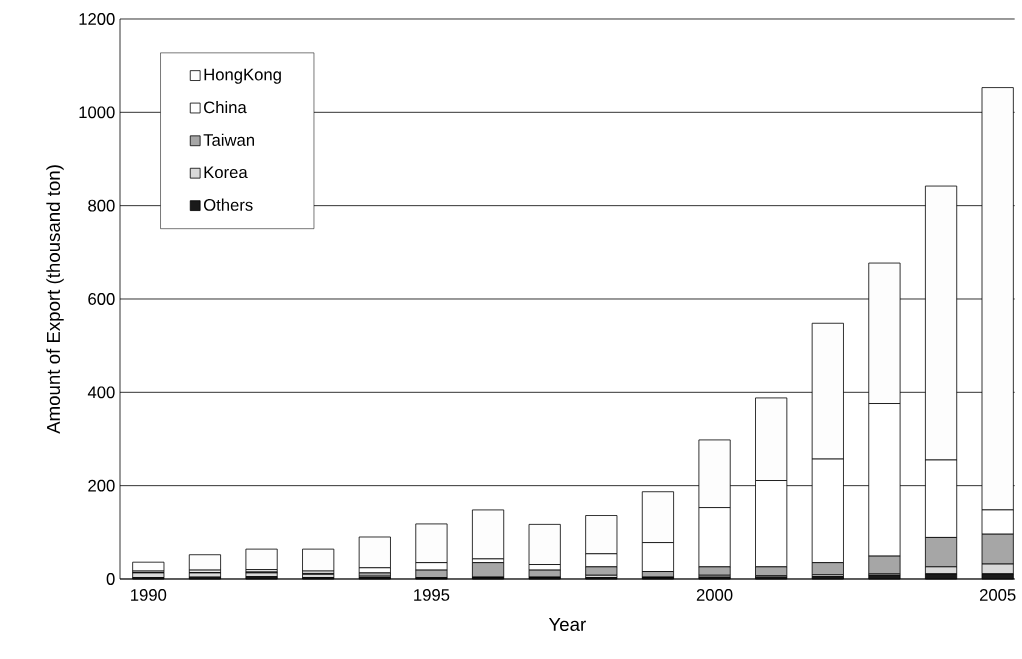  Describe the element at coordinates (149, 595) in the screenshot. I see `x-tick-label: 1990` at that location.